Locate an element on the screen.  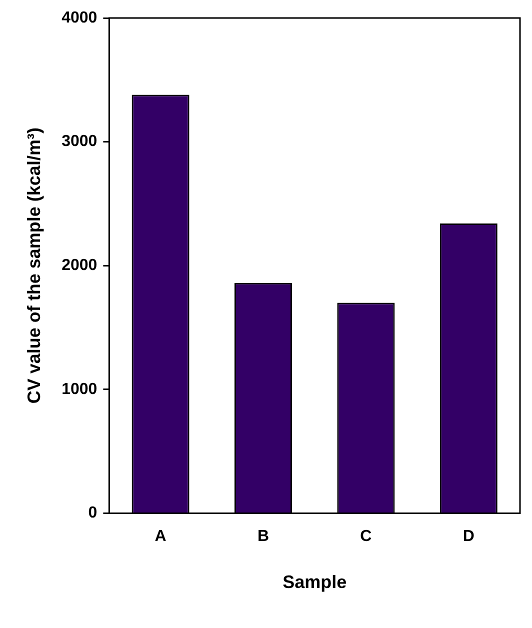
y-tick-label: 1000 is located at coordinates (80, 389).